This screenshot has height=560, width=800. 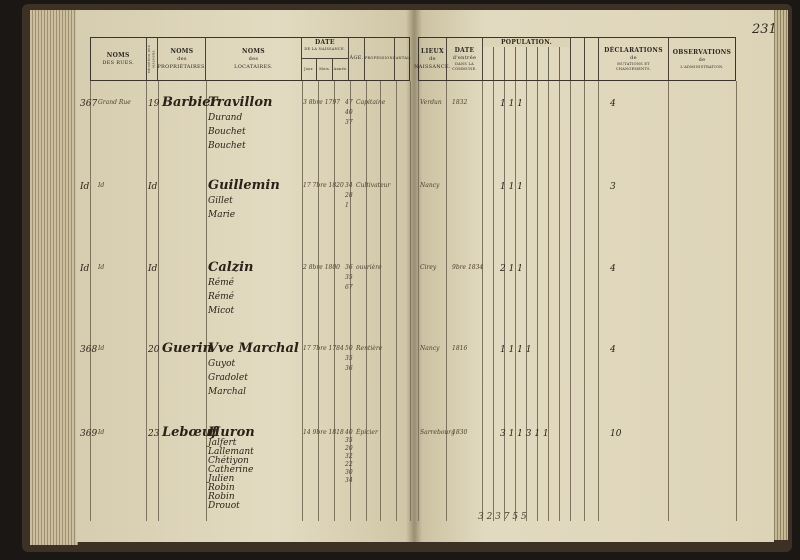 I want to click on age: 34, so click(x=349, y=480).